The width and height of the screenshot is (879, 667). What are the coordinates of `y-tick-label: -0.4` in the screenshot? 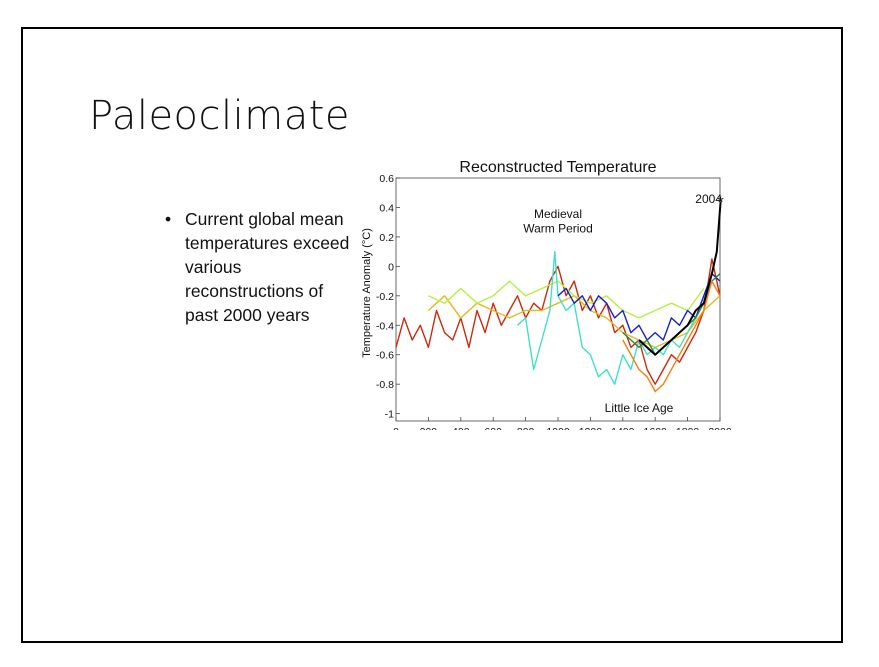 It's located at (385, 326).